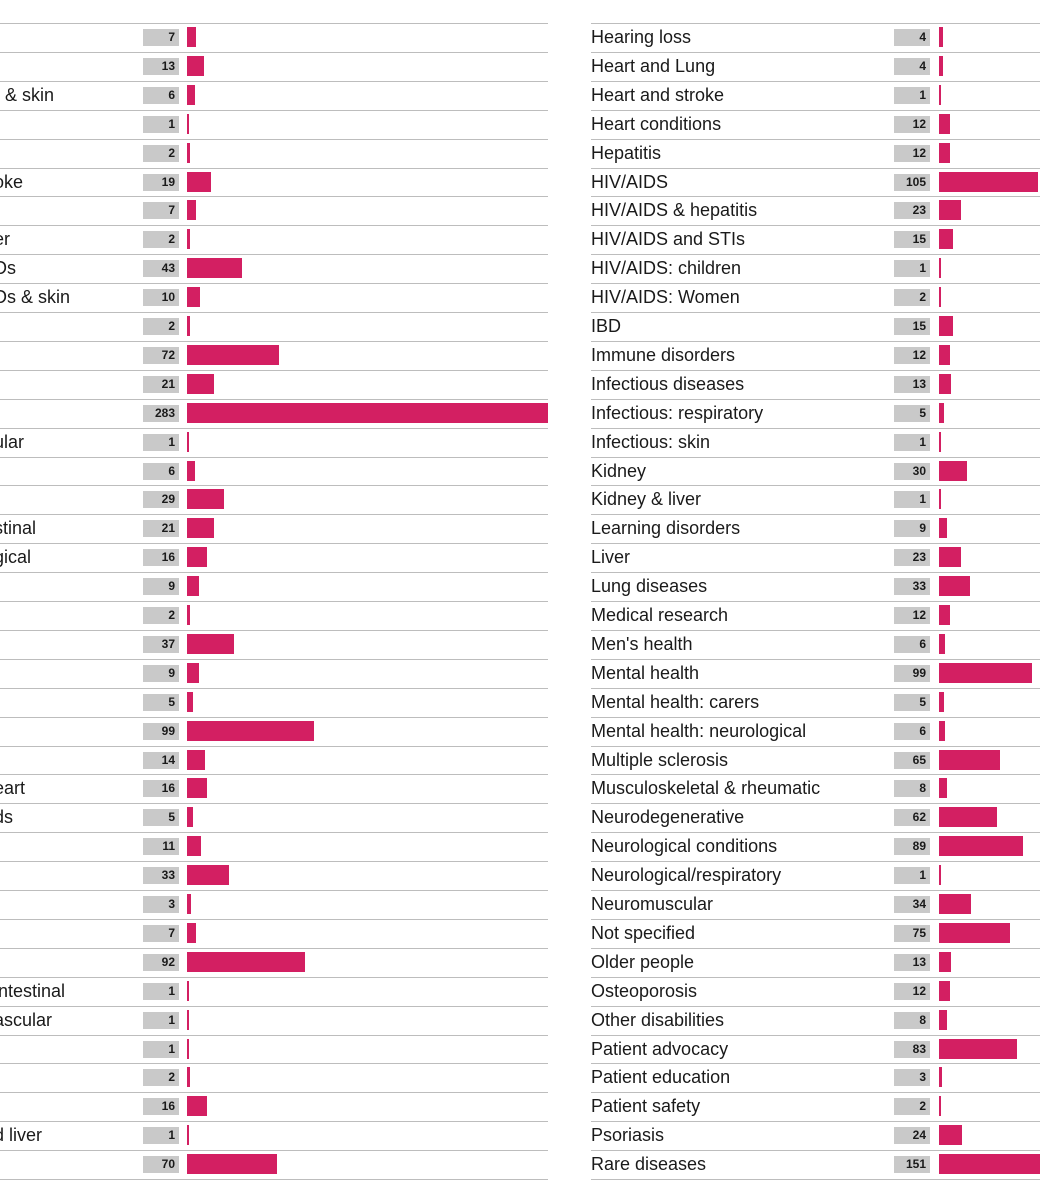  I want to click on chart-row: Mental health: neurological 6, so click(815, 730).